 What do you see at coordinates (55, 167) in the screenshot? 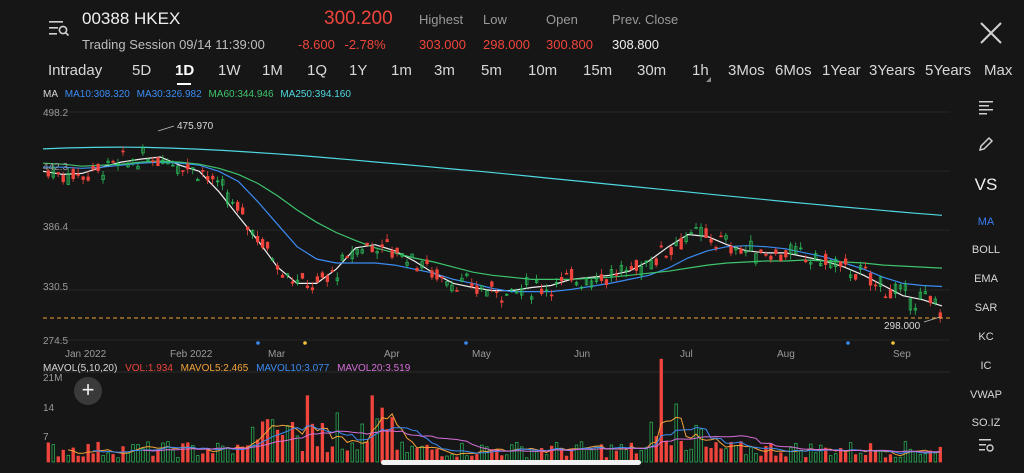
I see `price-tick-442: 442.3` at bounding box center [55, 167].